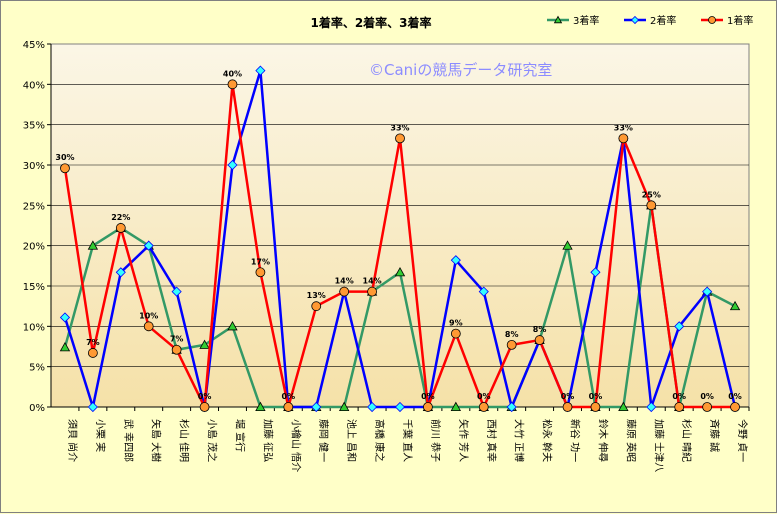 This screenshot has height=514, width=777. Describe the element at coordinates (323, 440) in the screenshot. I see `x-tick-label: 藤岡 健一` at that location.